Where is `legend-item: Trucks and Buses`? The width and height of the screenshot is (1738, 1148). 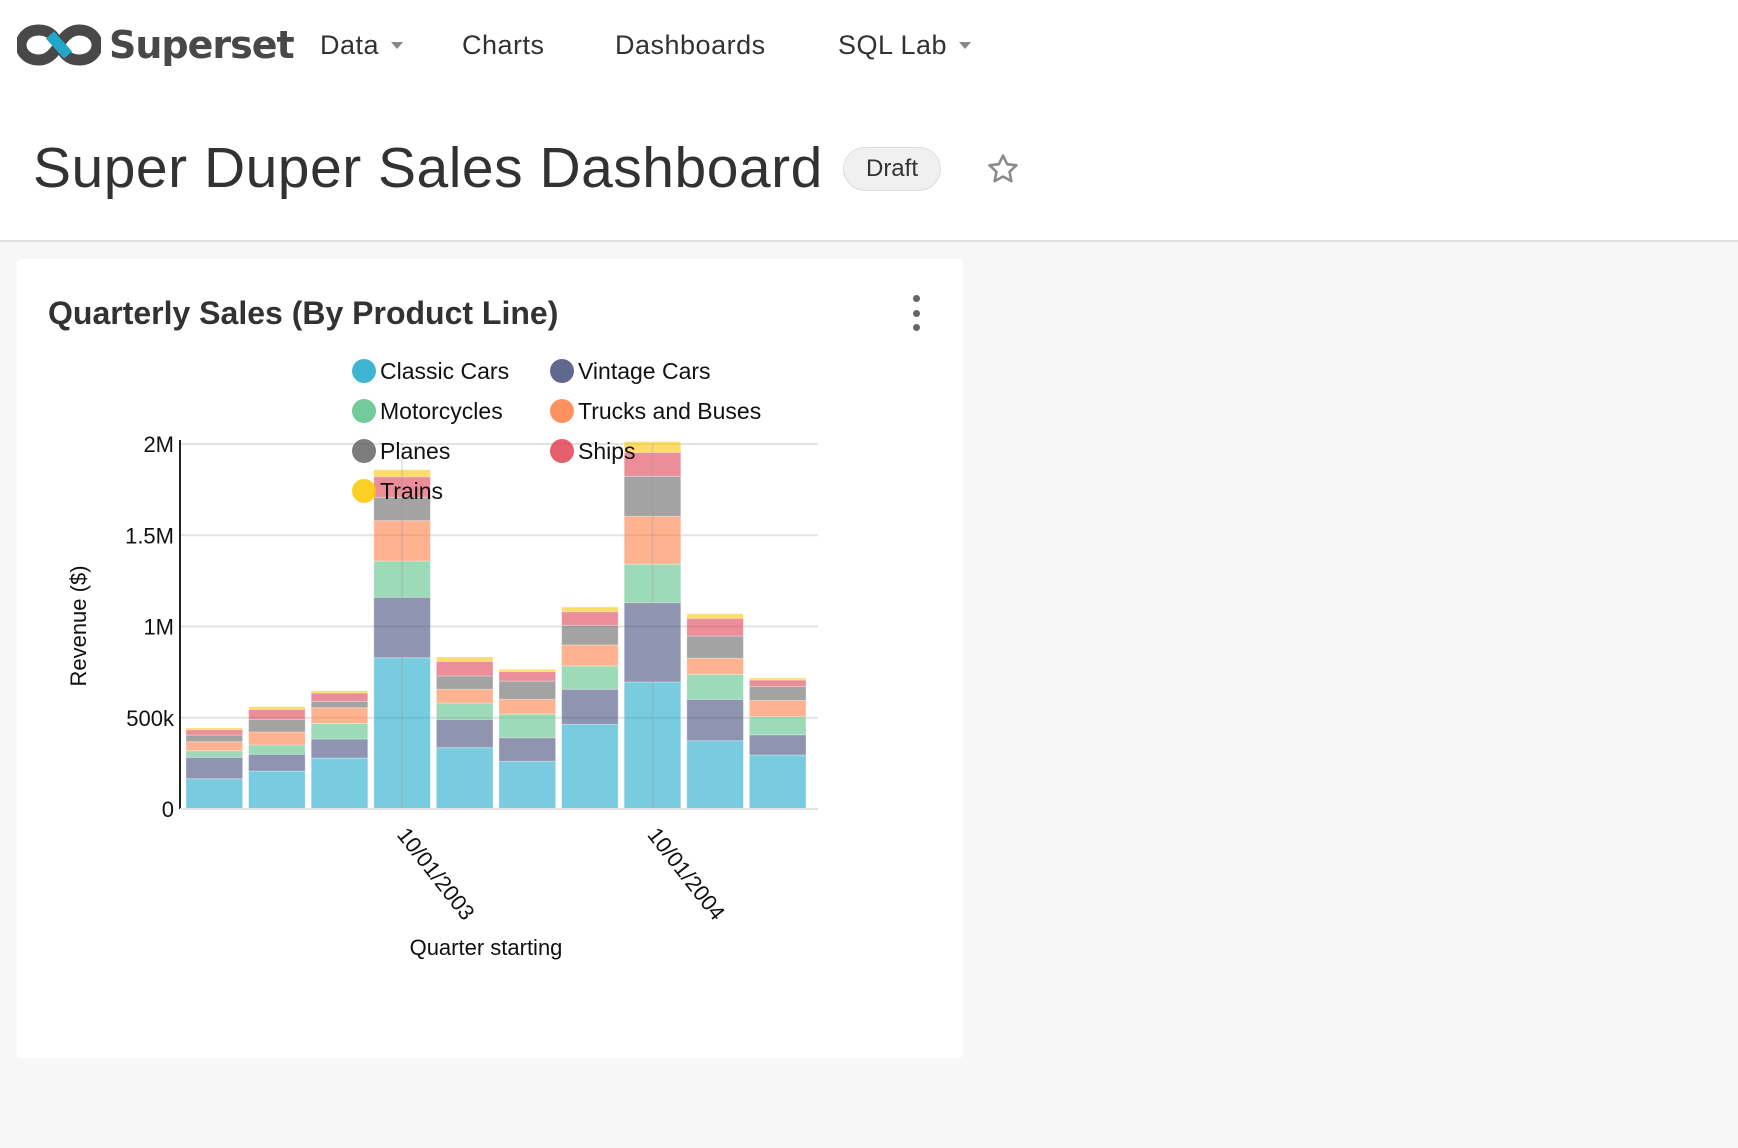
legend-item: Trucks and Buses is located at coordinates (655, 411).